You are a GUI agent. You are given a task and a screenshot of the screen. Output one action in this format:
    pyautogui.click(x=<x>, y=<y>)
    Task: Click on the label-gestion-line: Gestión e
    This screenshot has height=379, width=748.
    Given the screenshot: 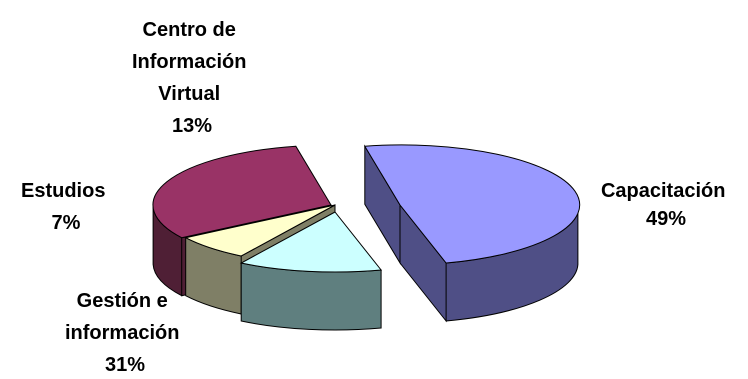 What is the action you would take?
    pyautogui.click(x=122, y=301)
    